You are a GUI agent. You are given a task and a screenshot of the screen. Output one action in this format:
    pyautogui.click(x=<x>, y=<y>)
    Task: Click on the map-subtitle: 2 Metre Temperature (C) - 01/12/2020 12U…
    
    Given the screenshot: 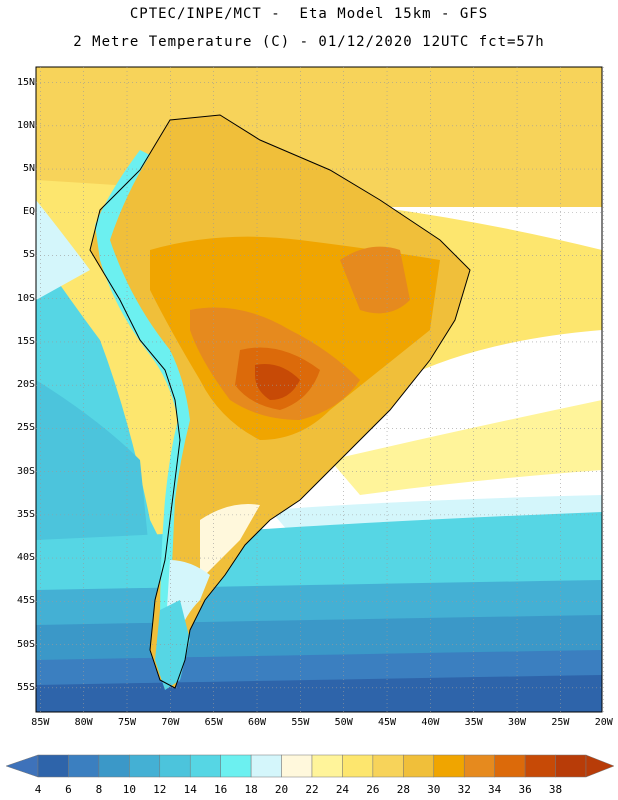 What is the action you would take?
    pyautogui.click(x=309, y=42)
    